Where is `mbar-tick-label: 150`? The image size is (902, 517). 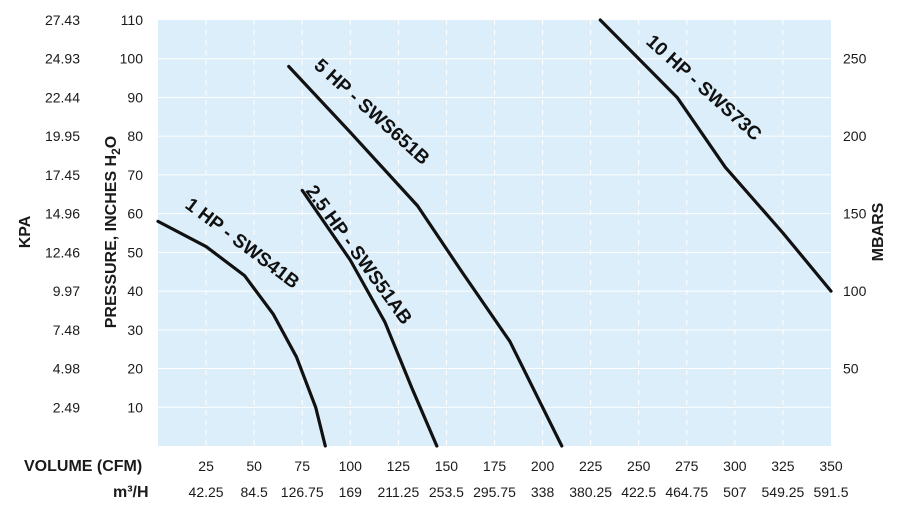
mbar-tick-label: 150 is located at coordinates (855, 214).